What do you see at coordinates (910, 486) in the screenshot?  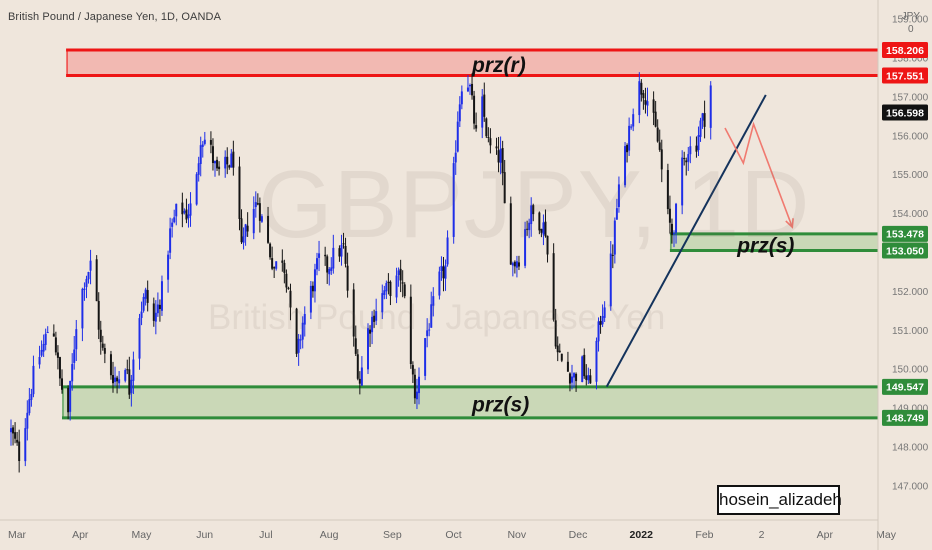 I see `y-tick-label: 147.000` at bounding box center [910, 486].